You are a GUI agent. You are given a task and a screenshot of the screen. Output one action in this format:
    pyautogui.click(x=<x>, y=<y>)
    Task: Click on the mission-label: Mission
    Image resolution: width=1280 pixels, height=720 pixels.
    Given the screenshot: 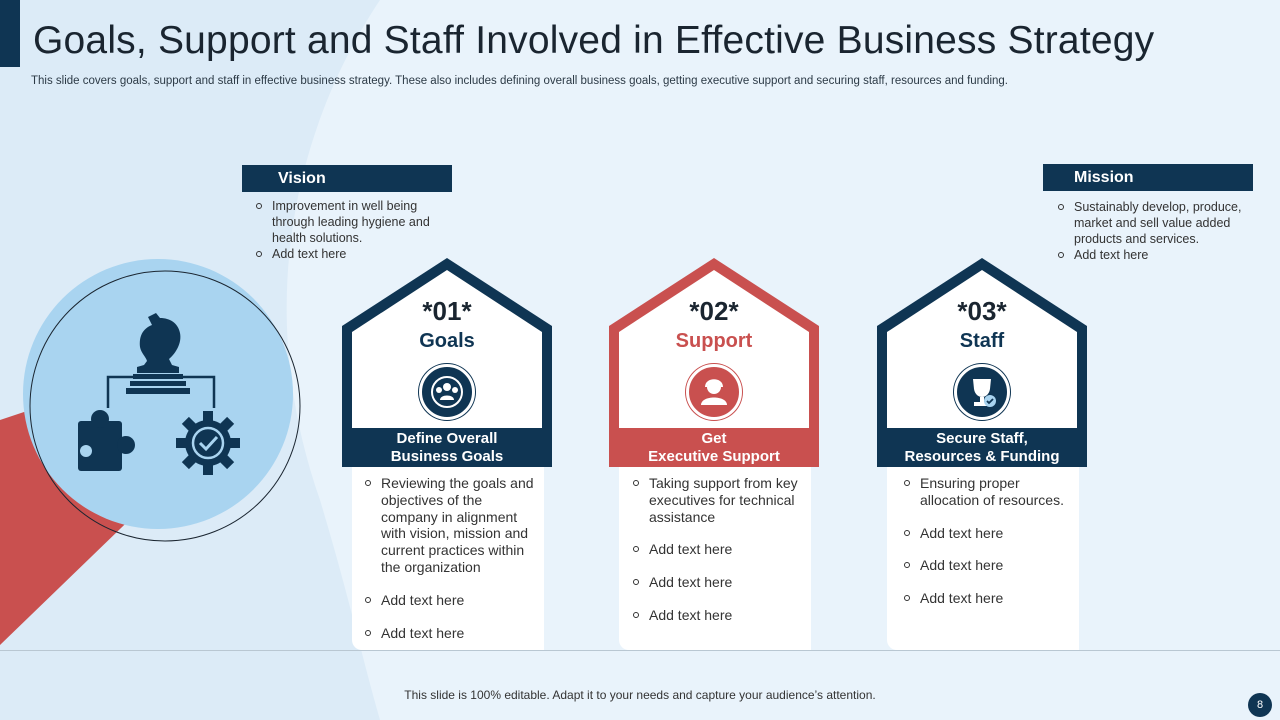 What is the action you would take?
    pyautogui.click(x=1104, y=177)
    